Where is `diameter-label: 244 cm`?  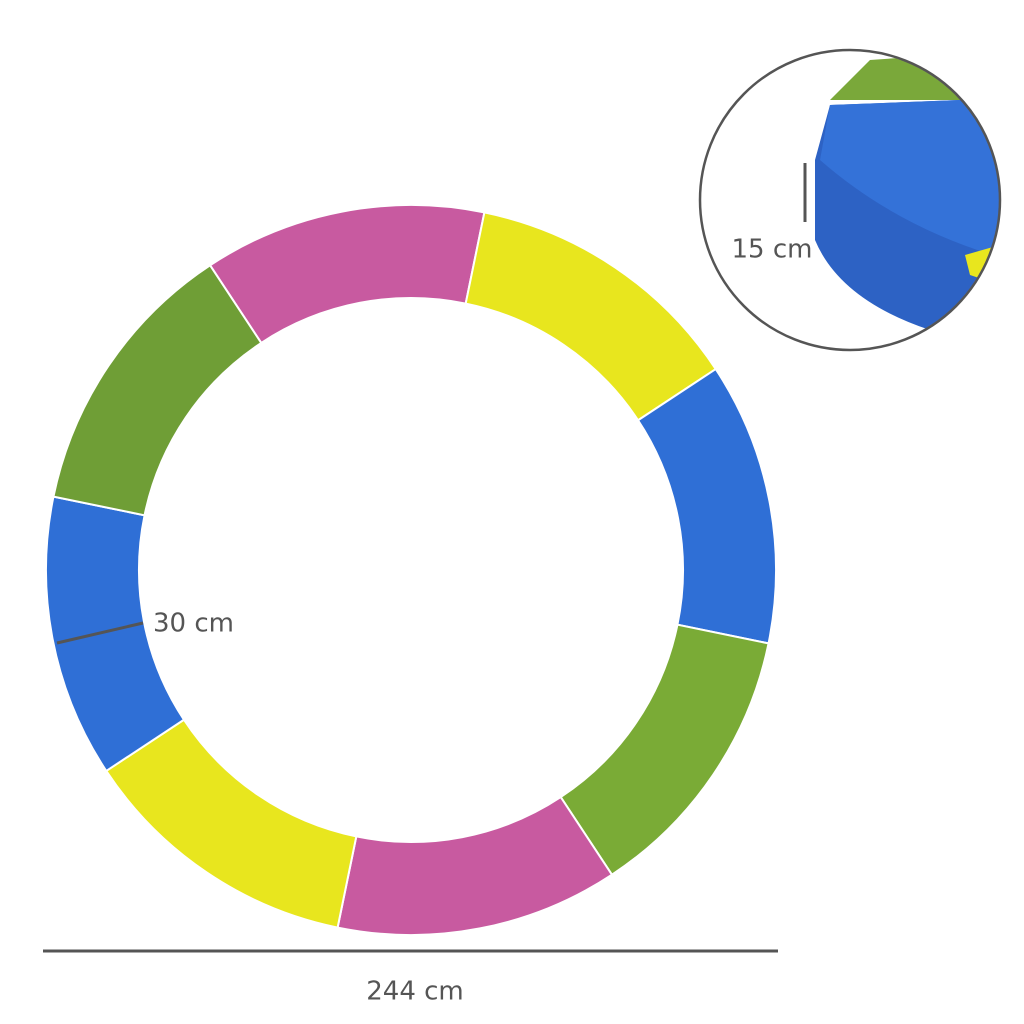
diameter-label: 244 cm is located at coordinates (415, 992).